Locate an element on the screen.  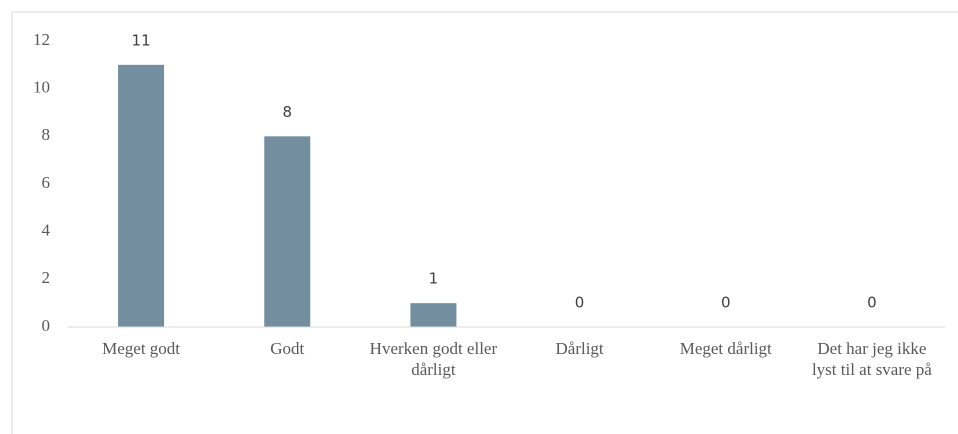
x-tick-label: Hverken godt eller dårligt is located at coordinates (433, 359).